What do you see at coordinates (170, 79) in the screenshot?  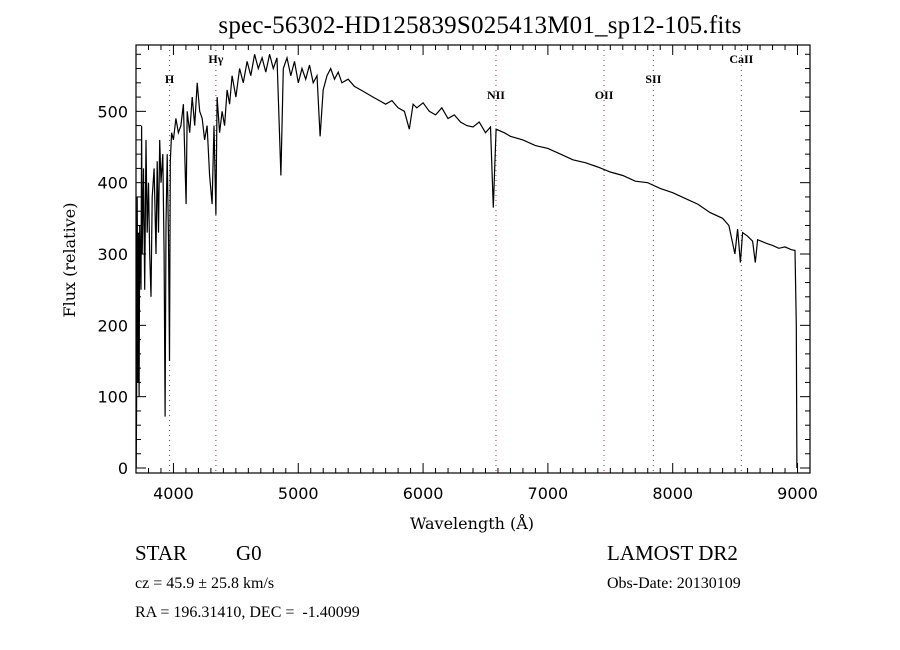 I see `spectral-line-label: H` at bounding box center [170, 79].